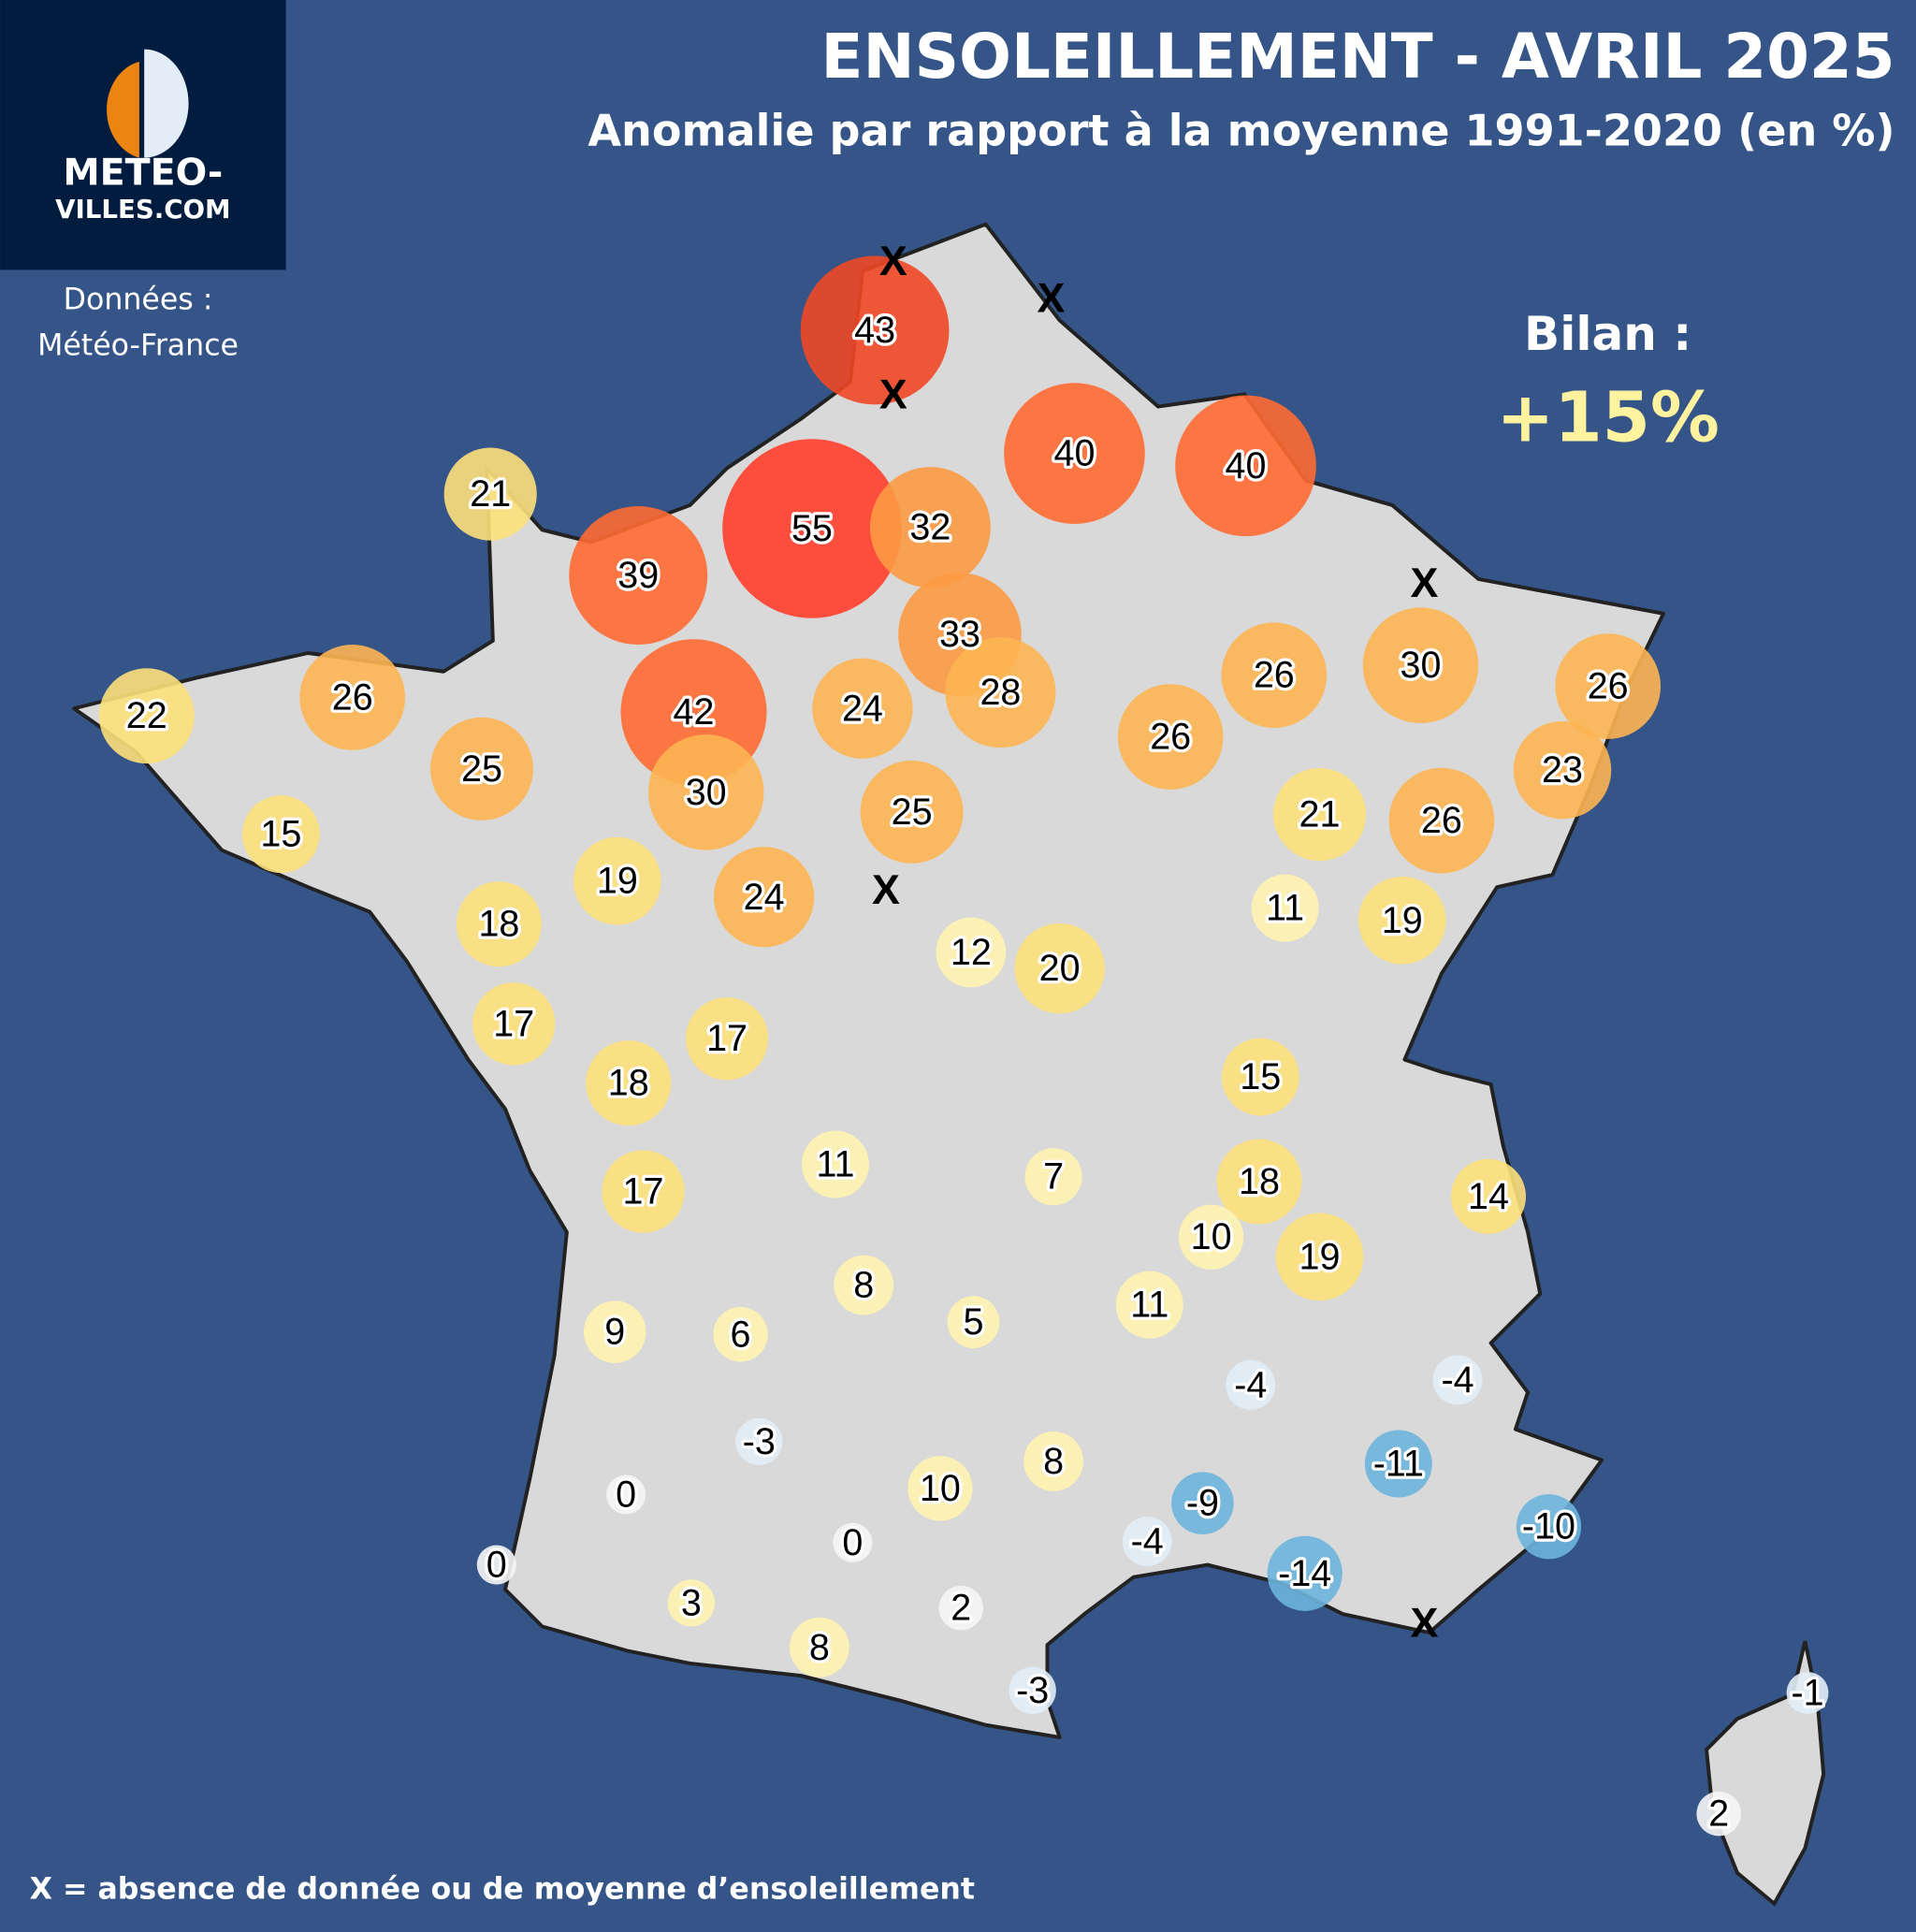 This screenshot has height=1932, width=1916. I want to click on station-value: 3, so click(691, 1603).